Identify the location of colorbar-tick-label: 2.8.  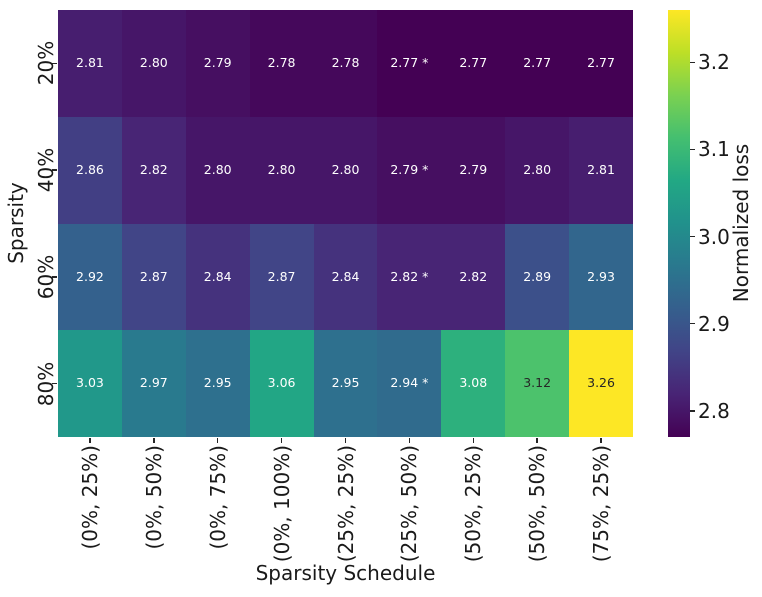
(714, 410).